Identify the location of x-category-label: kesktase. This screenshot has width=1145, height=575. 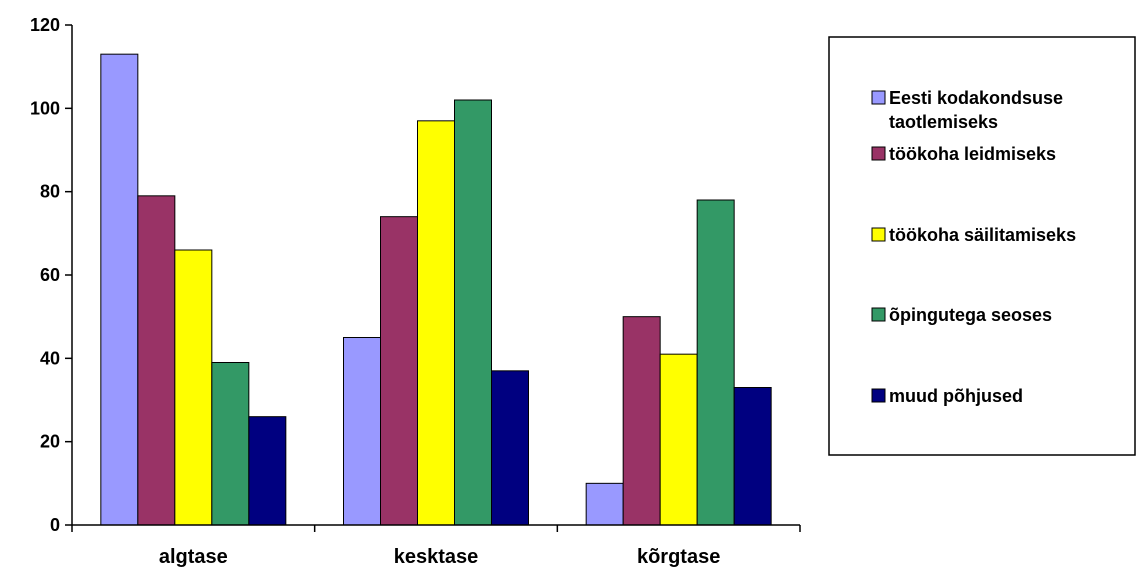
(436, 557).